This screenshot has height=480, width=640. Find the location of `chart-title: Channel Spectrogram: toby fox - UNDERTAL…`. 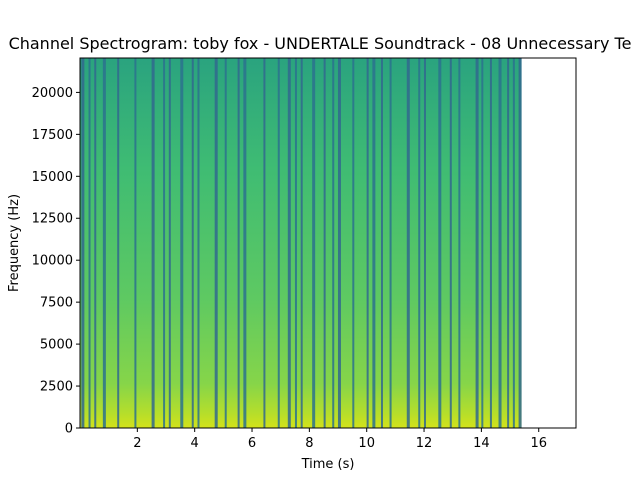

chart-title: Channel Spectrogram: toby fox - UNDERTAL… is located at coordinates (320, 43).